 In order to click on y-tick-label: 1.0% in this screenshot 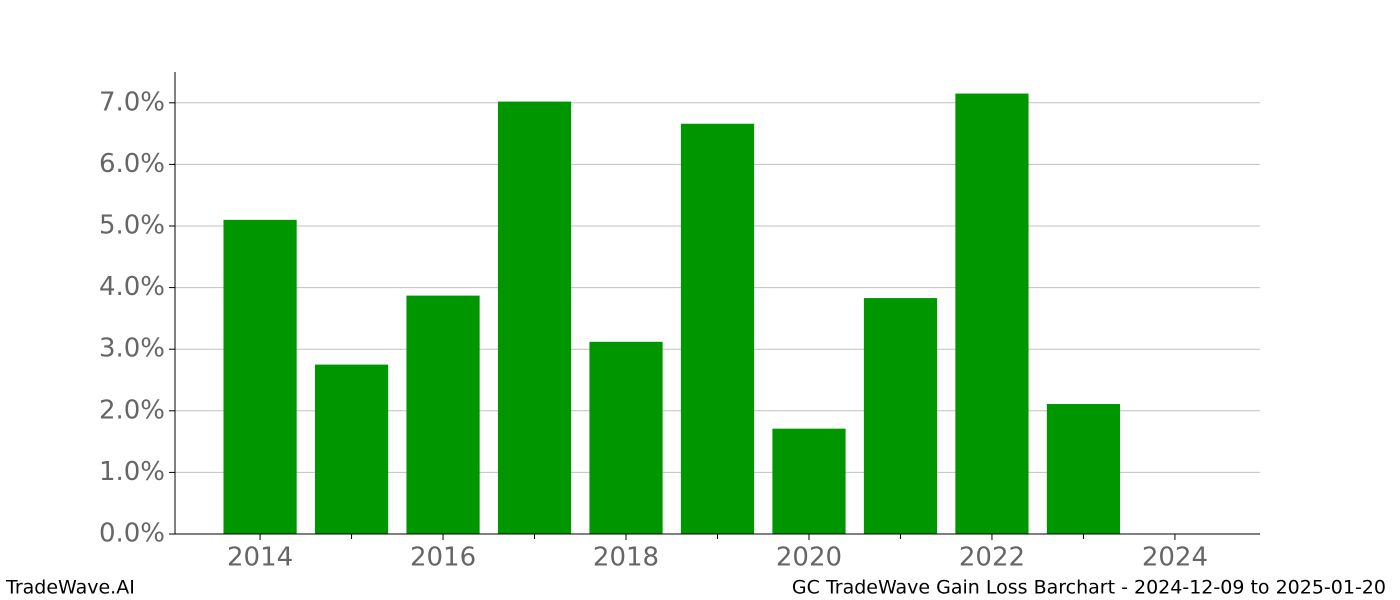, I will do `click(132, 472)`.